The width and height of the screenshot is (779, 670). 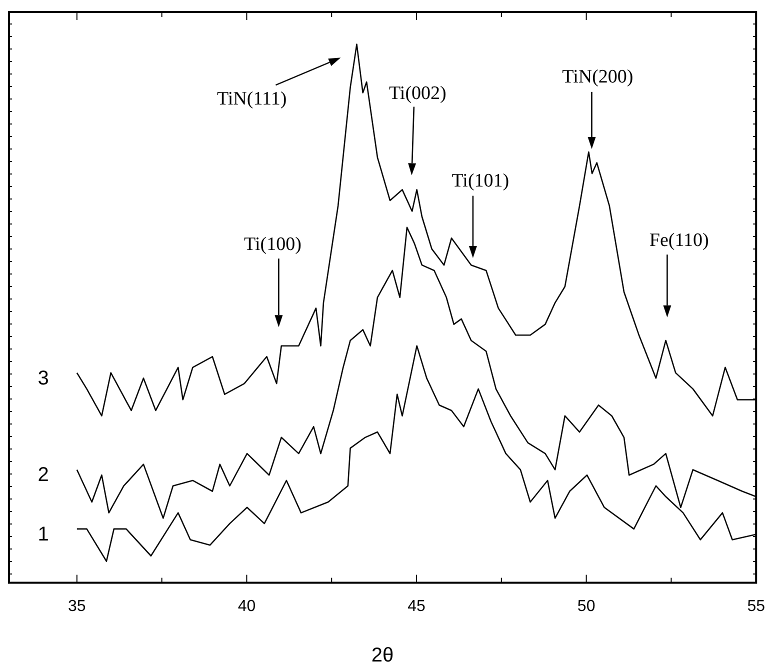 What do you see at coordinates (43, 378) in the screenshot?
I see `legend-label: 3` at bounding box center [43, 378].